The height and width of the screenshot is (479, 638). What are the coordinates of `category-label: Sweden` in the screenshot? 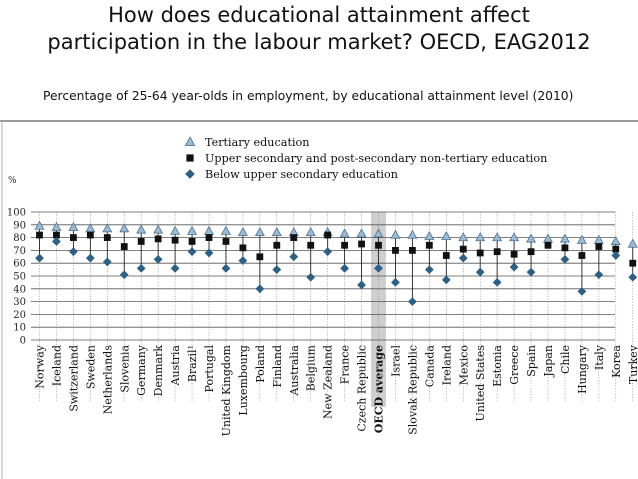 It's located at (90, 367).